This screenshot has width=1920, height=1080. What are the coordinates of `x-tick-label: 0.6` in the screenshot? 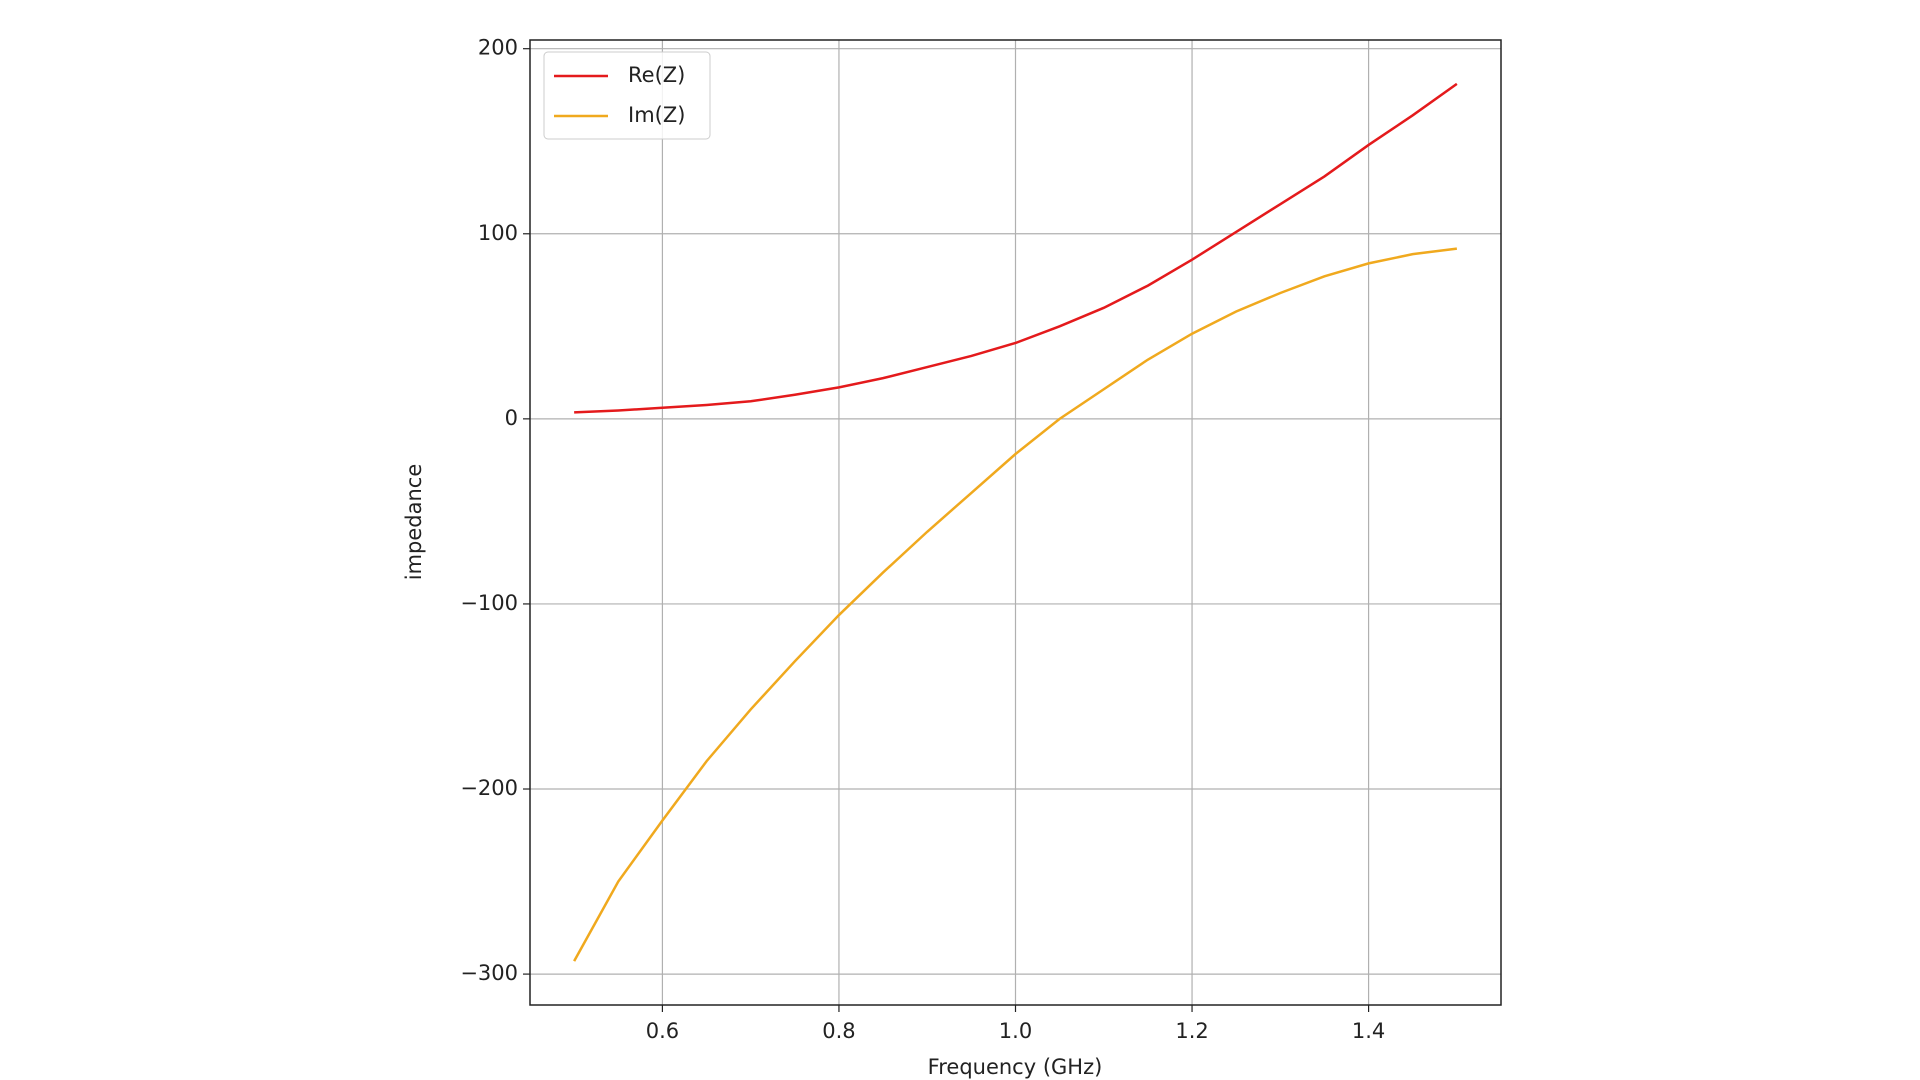 It's located at (662, 1031).